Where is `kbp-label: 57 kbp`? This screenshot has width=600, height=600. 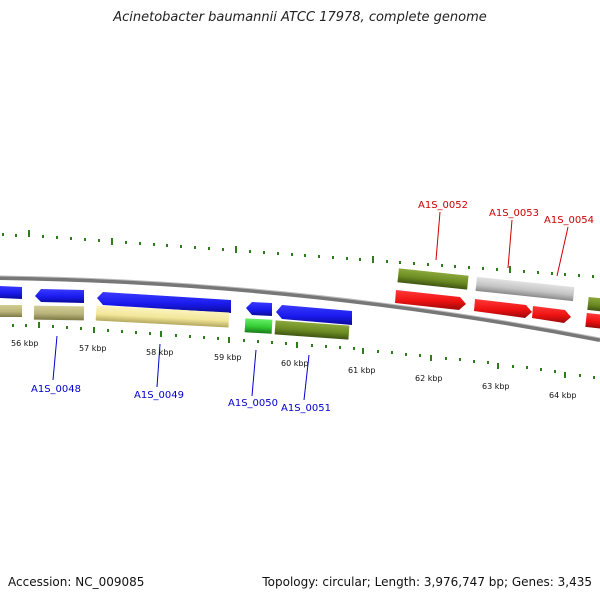 kbp-label: 57 kbp is located at coordinates (93, 348).